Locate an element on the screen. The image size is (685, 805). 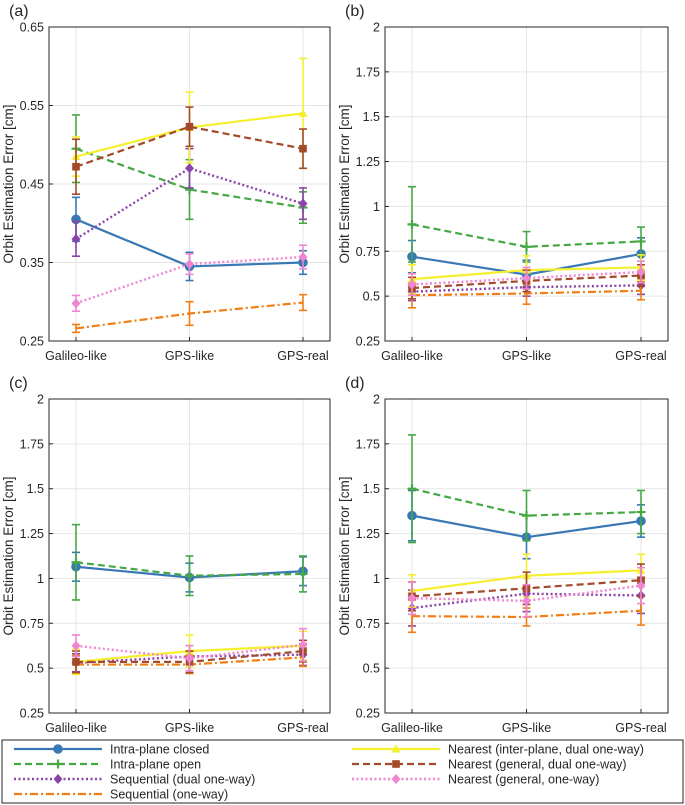
legend-label: Sequential (one-way) is located at coordinates (169, 795).